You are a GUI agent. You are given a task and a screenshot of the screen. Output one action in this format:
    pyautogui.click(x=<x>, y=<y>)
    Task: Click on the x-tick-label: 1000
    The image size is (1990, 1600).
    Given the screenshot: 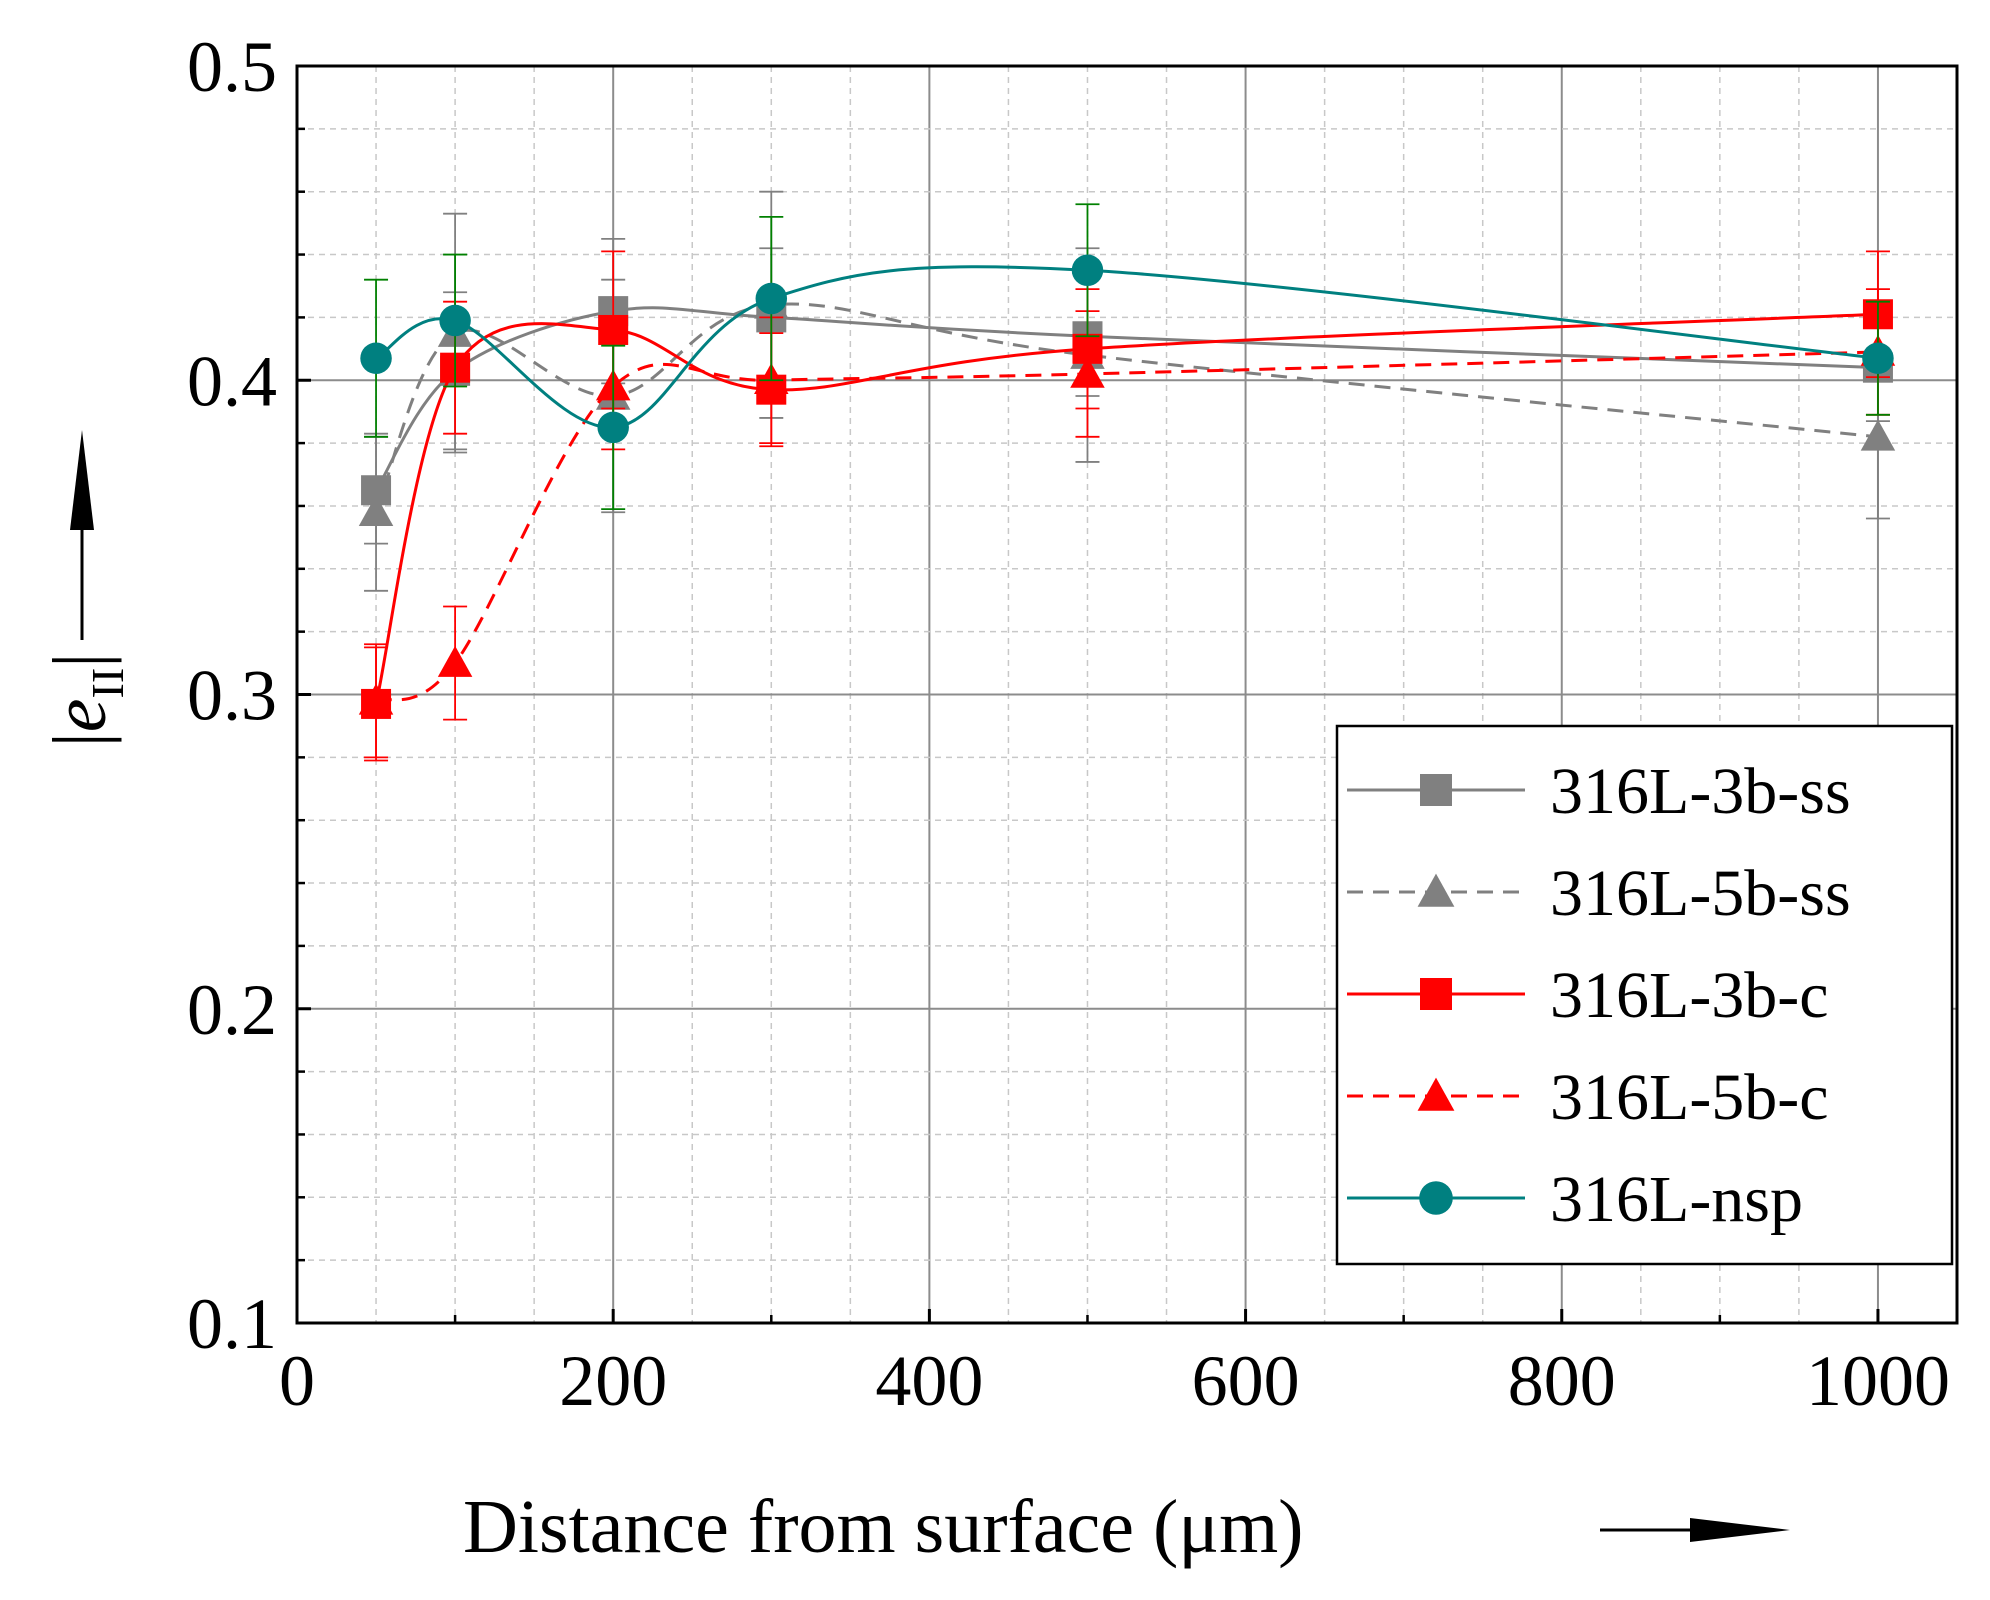 What is the action you would take?
    pyautogui.click(x=1878, y=1381)
    